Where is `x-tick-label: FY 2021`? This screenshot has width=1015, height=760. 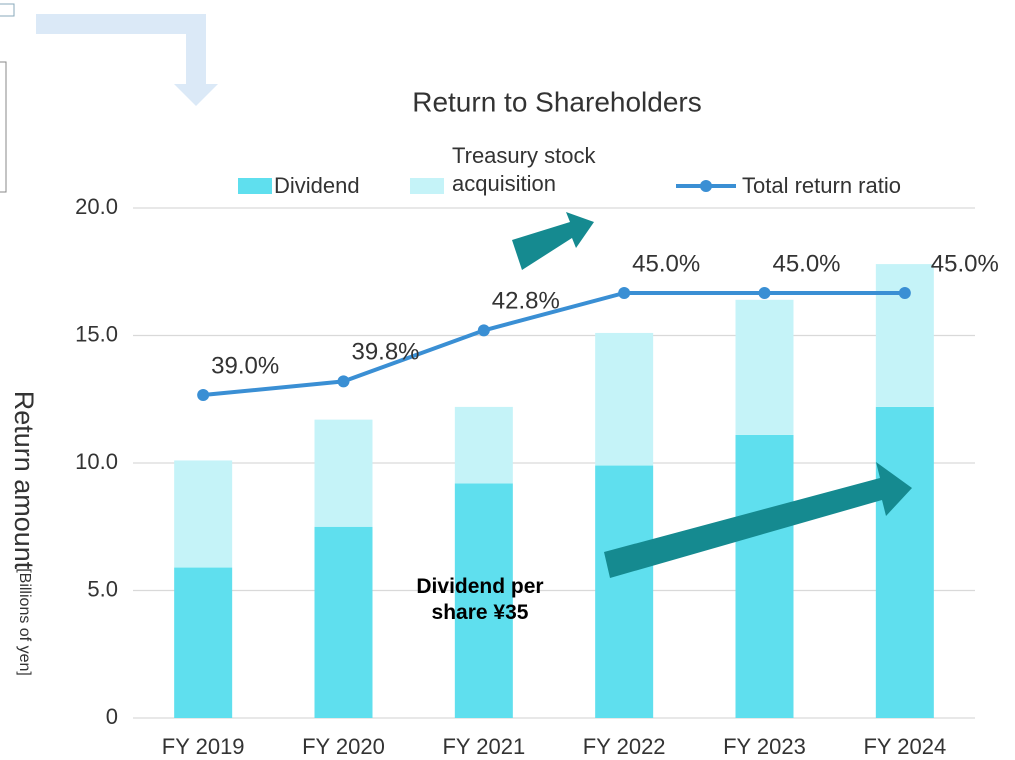
x-tick-label: FY 2021 is located at coordinates (483, 746).